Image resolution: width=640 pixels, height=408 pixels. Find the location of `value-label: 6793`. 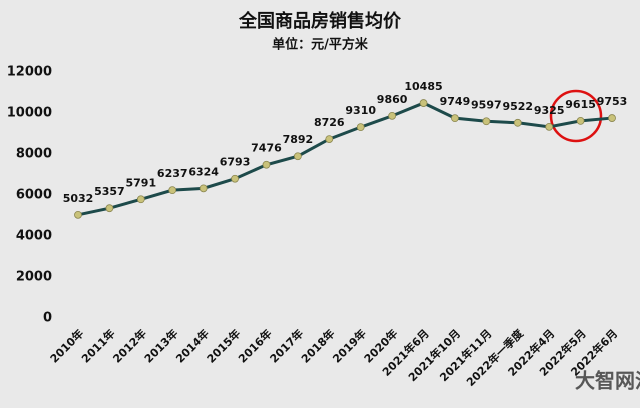

value-label: 6793 is located at coordinates (235, 162).